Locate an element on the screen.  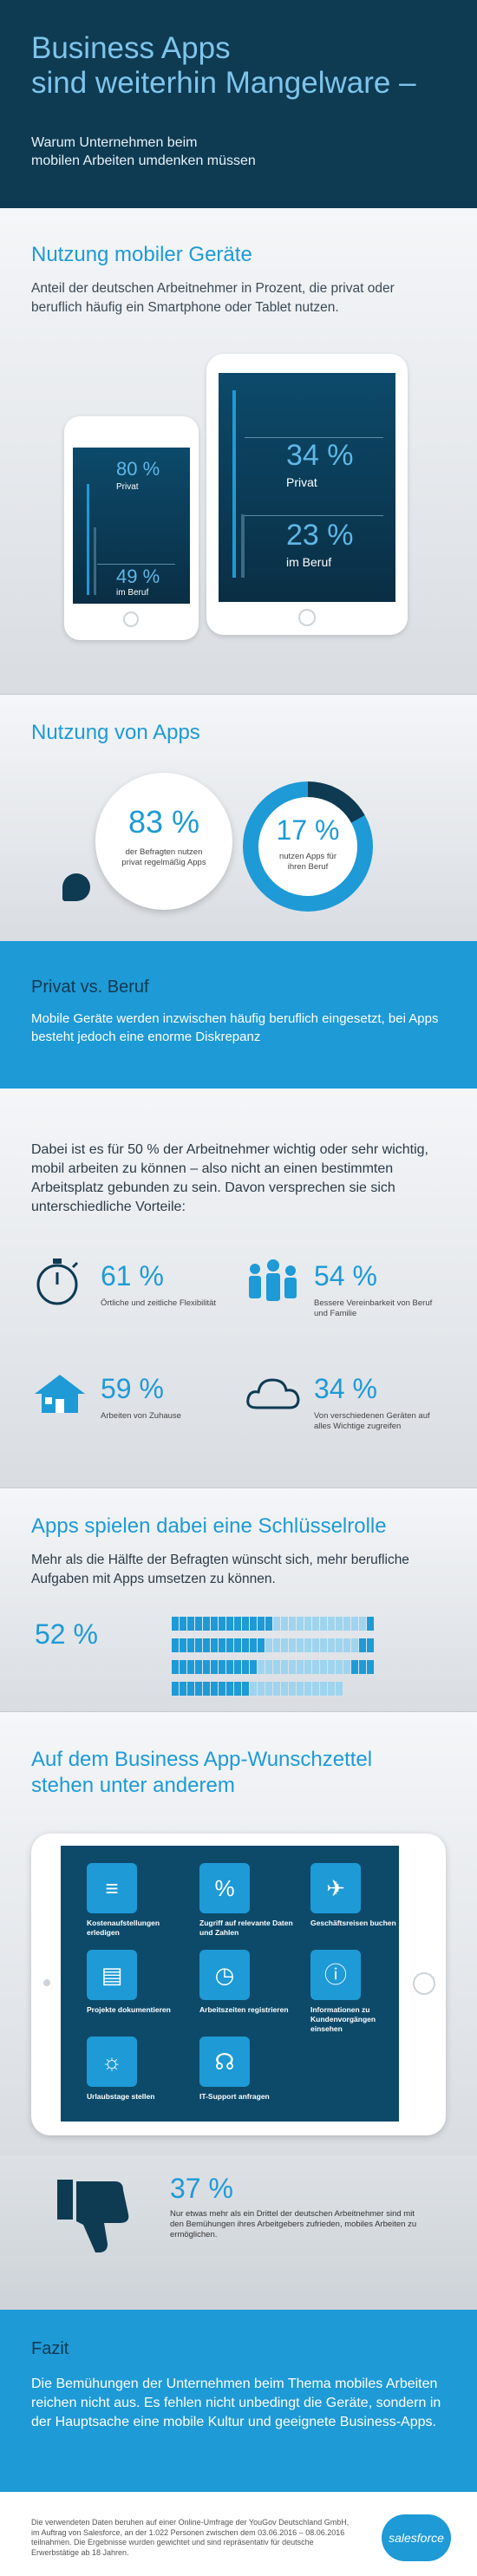
thumbs-down-icon is located at coordinates (93, 2216).